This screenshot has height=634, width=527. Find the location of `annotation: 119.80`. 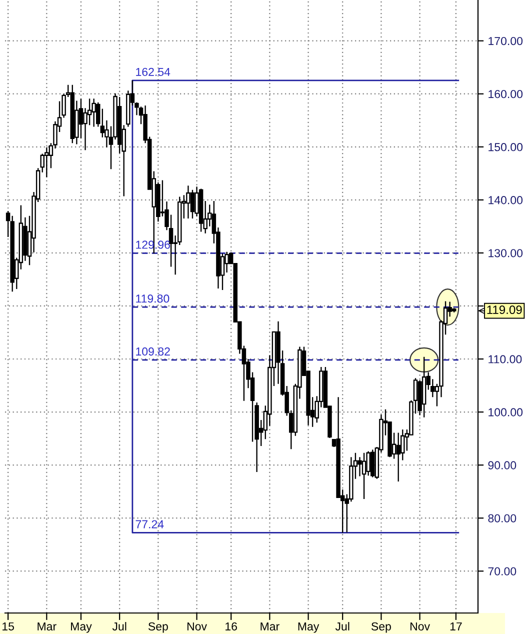

annotation: 119.80 is located at coordinates (153, 298).